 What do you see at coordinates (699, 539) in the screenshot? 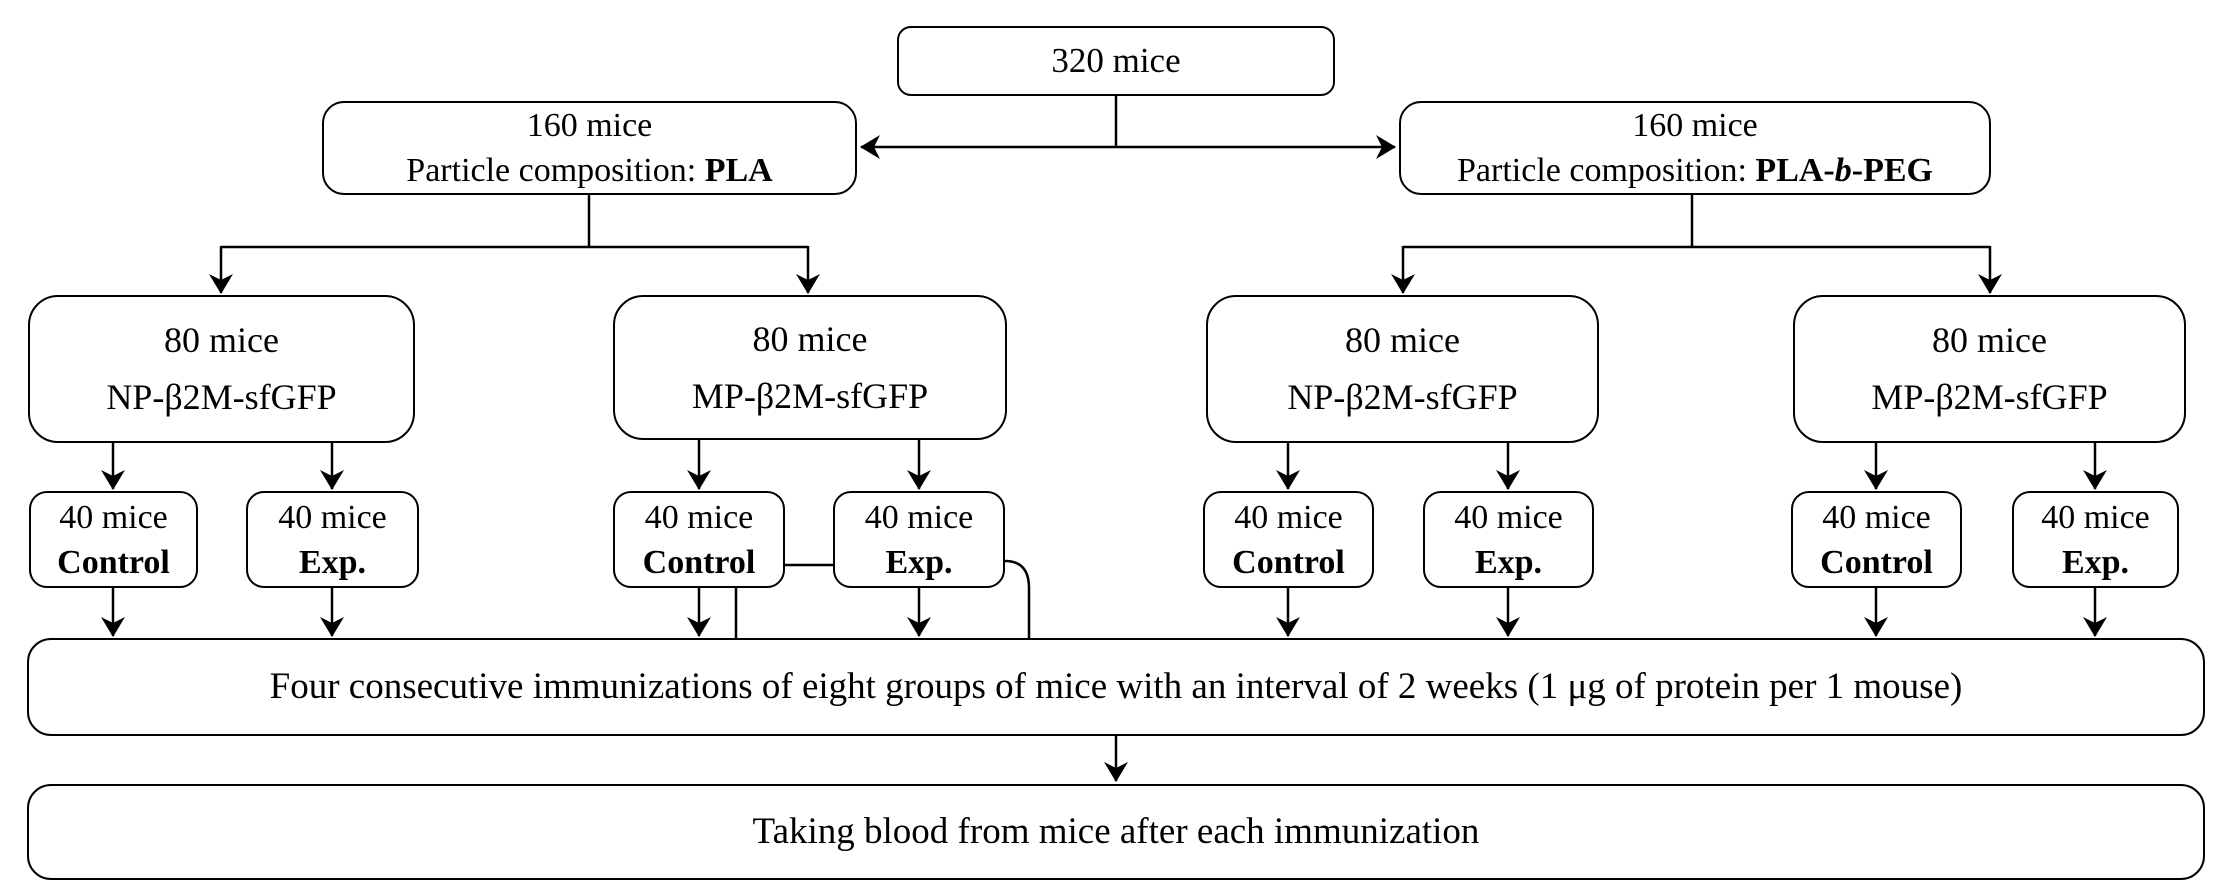
I see `subgroup-2-control-box: 40 mice Control` at bounding box center [699, 539].